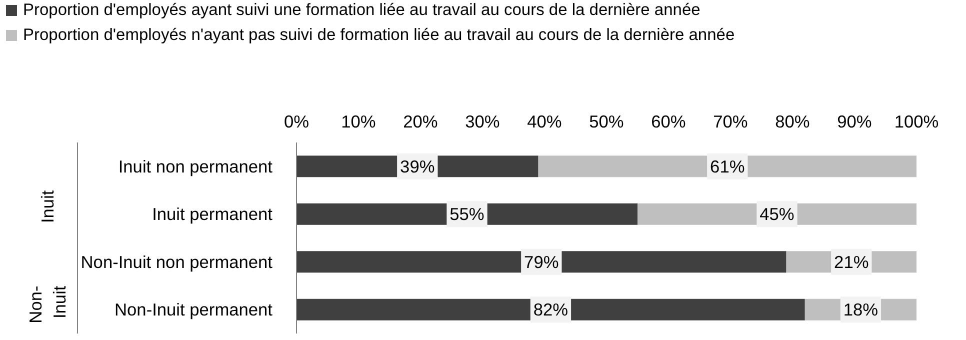  I want to click on x-tick-label: 90%, so click(854, 122).